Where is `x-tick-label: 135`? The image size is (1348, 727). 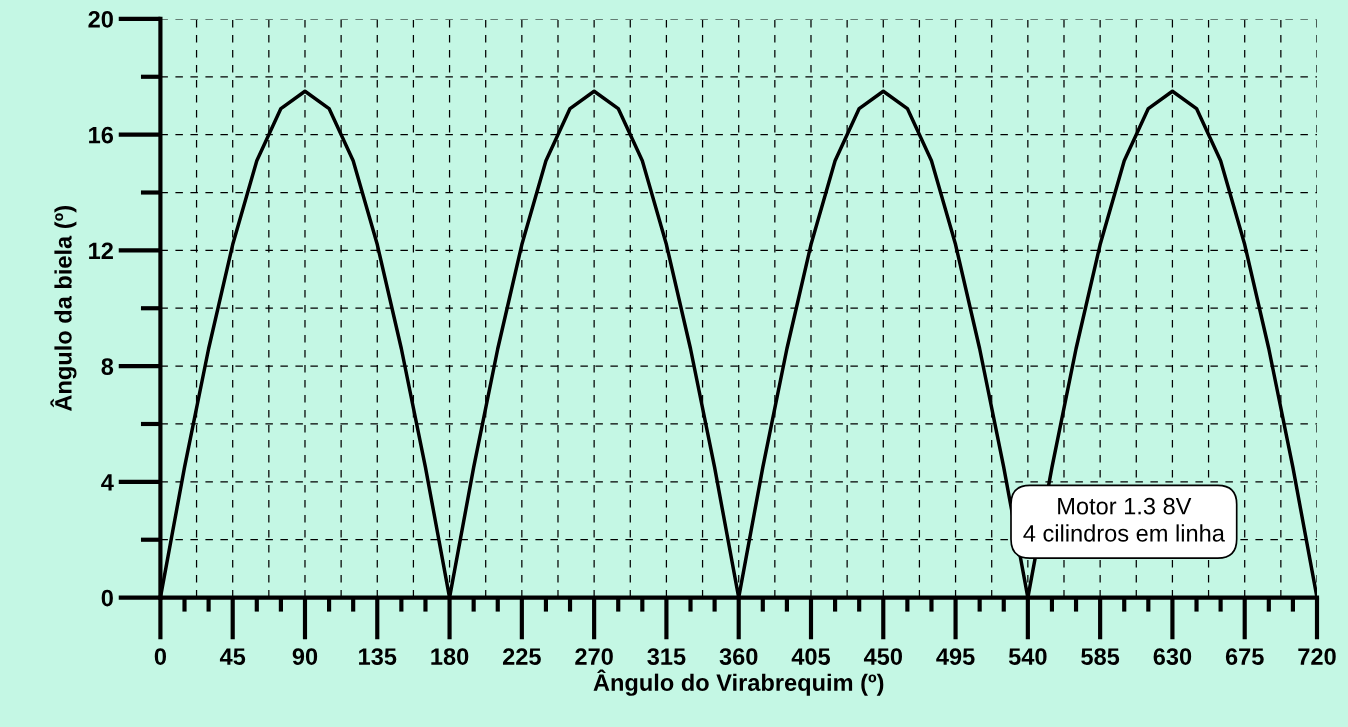 x-tick-label: 135 is located at coordinates (378, 656).